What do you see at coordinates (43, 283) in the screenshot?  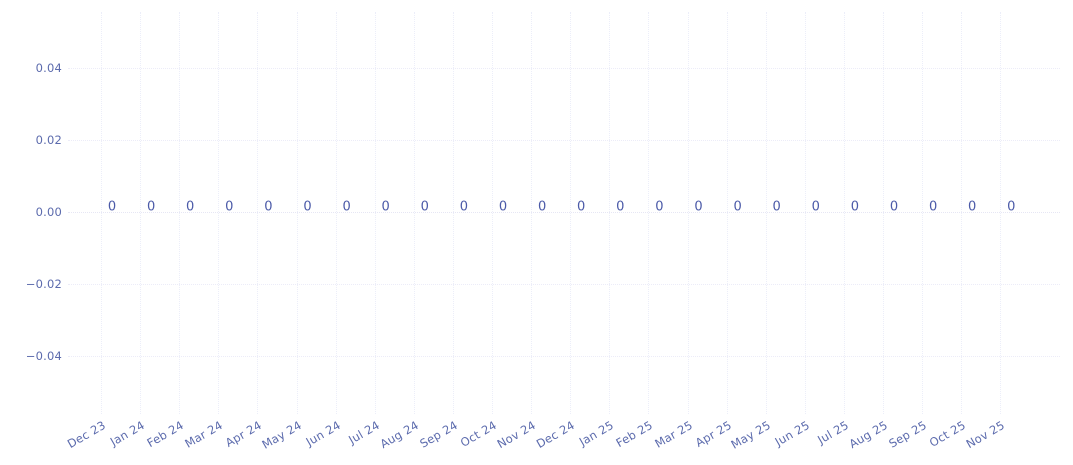 I see `y-axis-tick-label: −0.02` at bounding box center [43, 283].